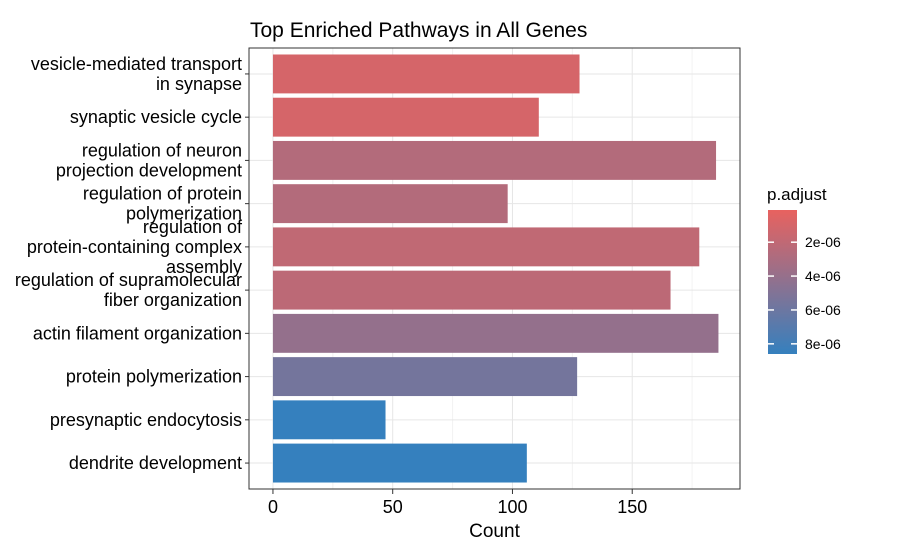 Image resolution: width=912 pixels, height=557 pixels. What do you see at coordinates (632, 507) in the screenshot?
I see `x-tick-label: 150` at bounding box center [632, 507].